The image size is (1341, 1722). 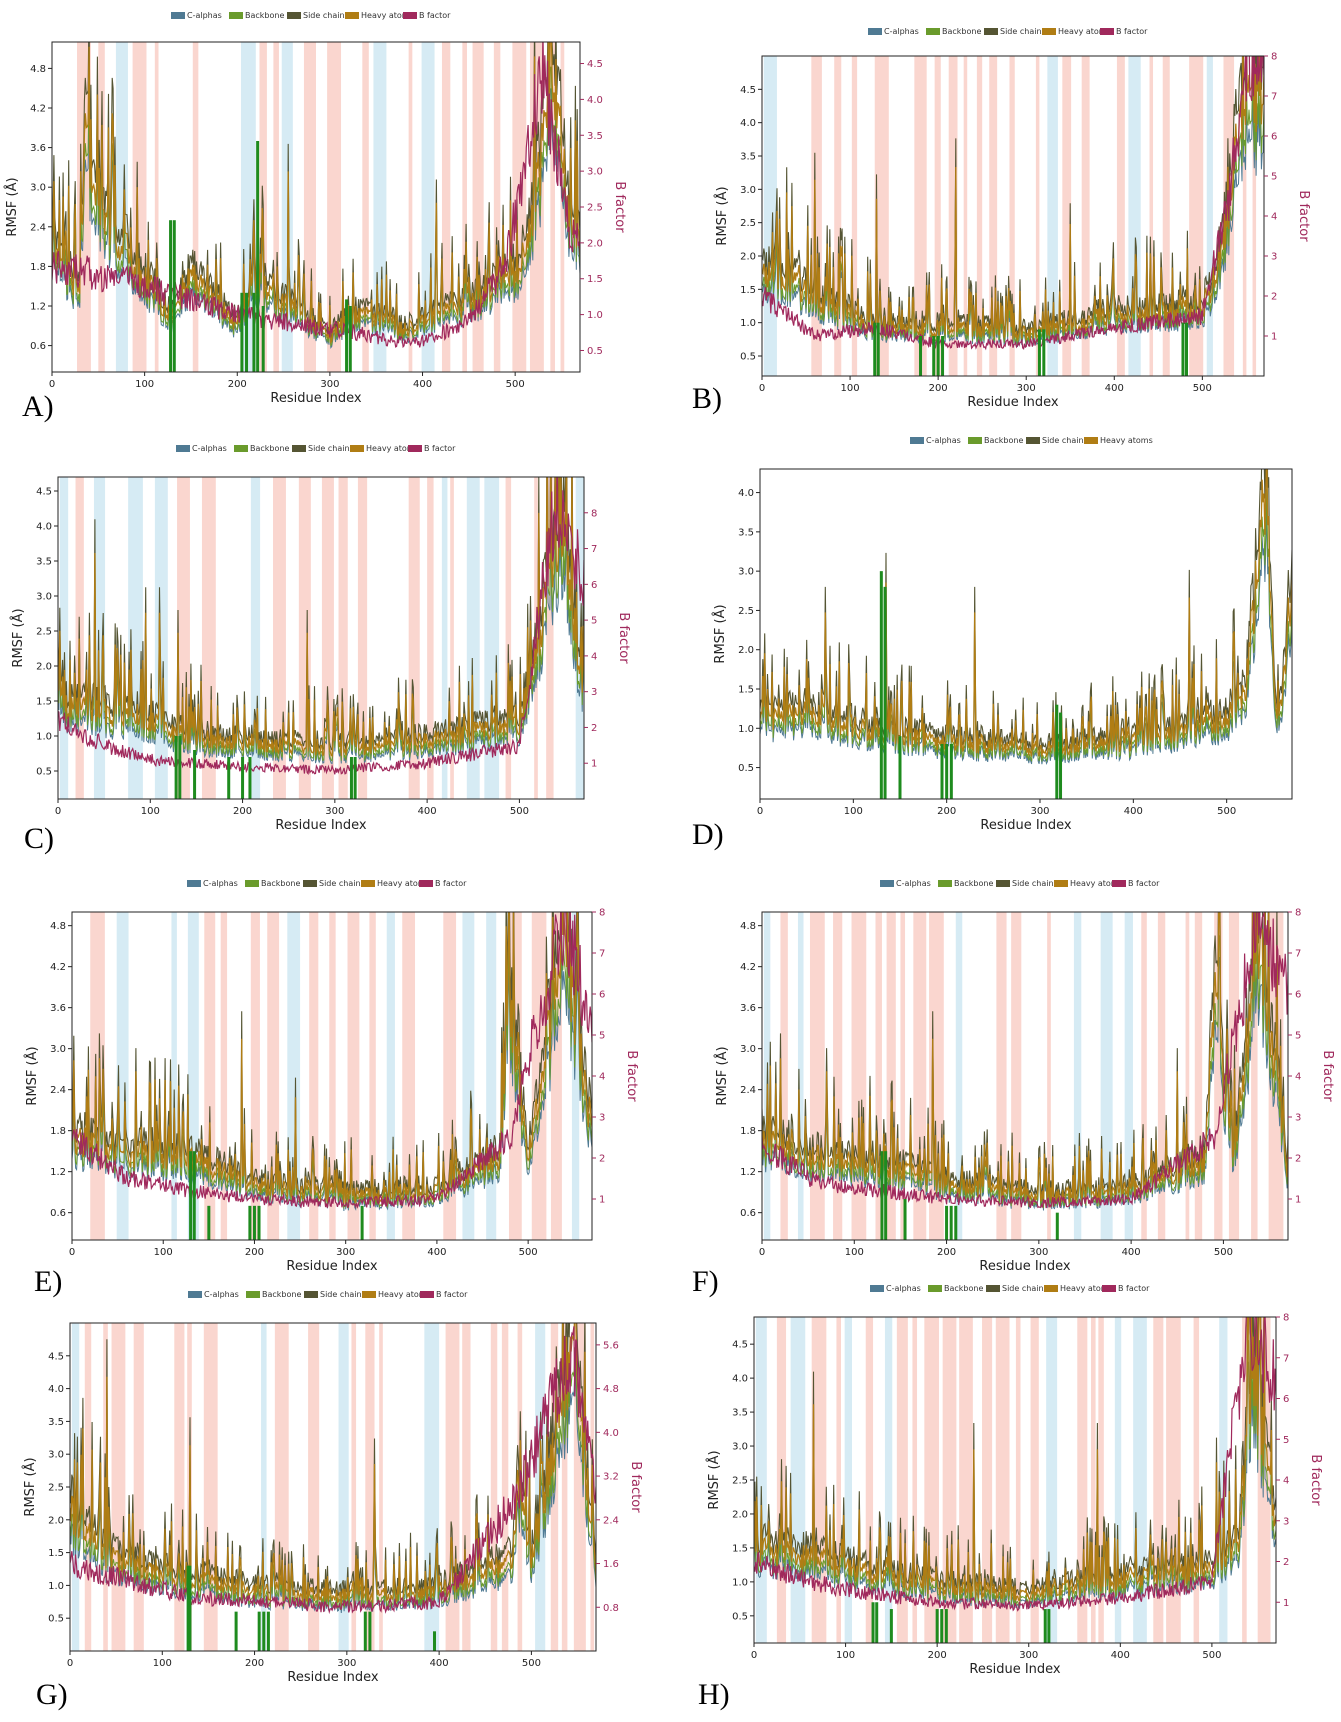 What do you see at coordinates (1031, 440) in the screenshot?
I see `legend: C-alphas Backbone Side chains Heavy atoms` at bounding box center [1031, 440].